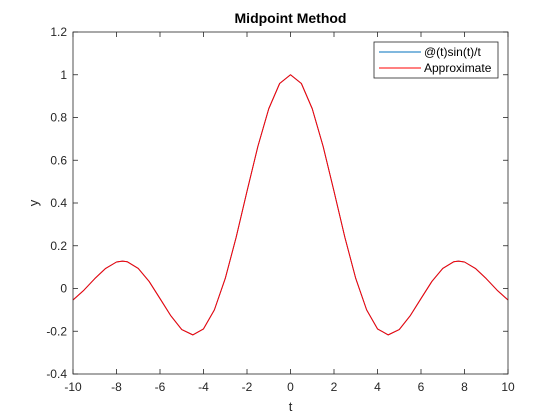  What do you see at coordinates (421, 387) in the screenshot?
I see `x-tick-label: 6` at bounding box center [421, 387].